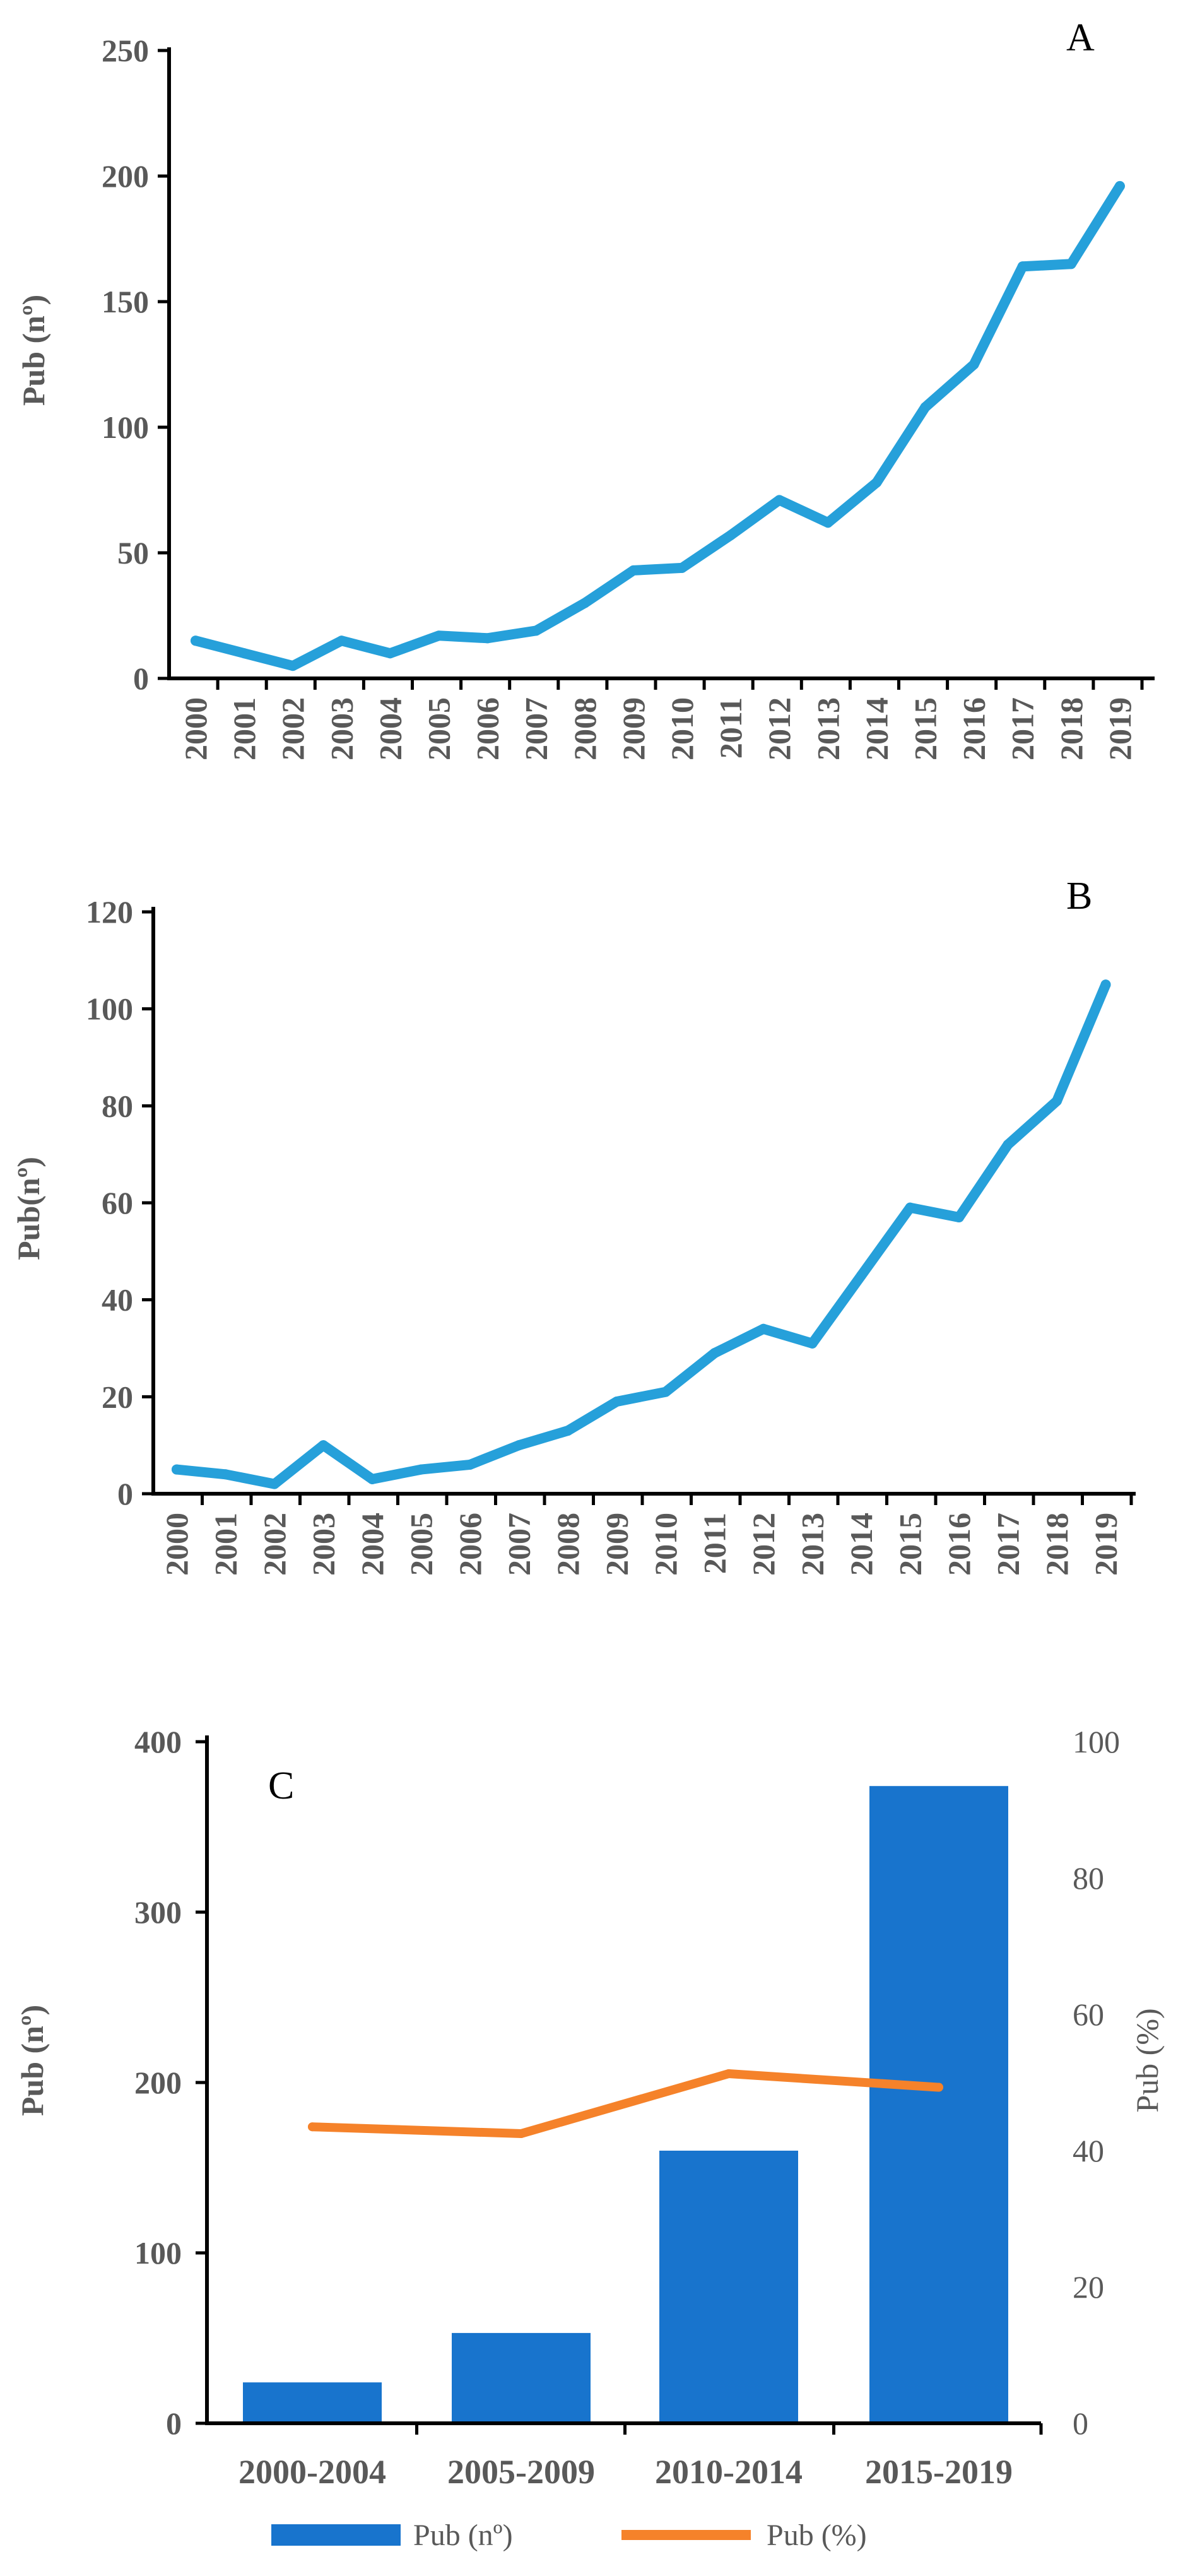  I want to click on y-tick-label: 250, so click(125, 51).